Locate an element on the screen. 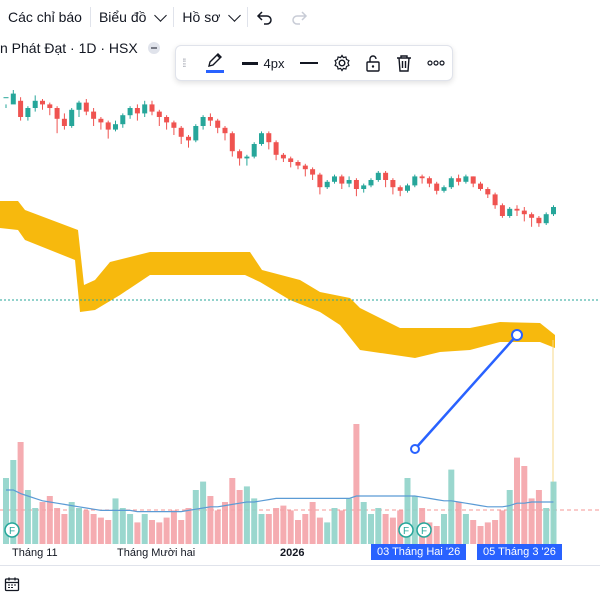  indicators-button: Các chỉ báo is located at coordinates (45, 17).